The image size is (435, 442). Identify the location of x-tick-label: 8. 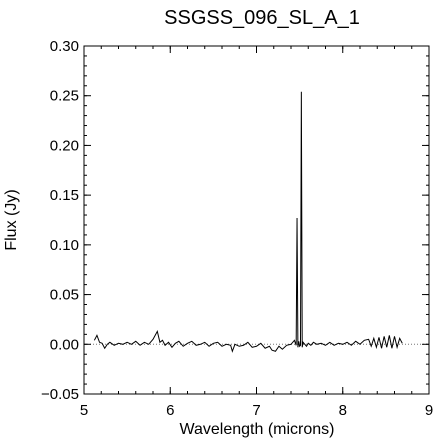
(343, 410).